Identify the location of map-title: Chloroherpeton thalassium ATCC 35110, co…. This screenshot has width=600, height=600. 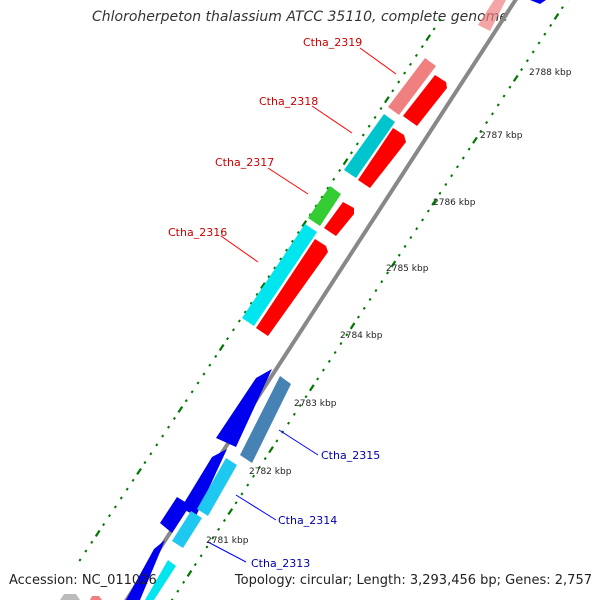
(300, 17).